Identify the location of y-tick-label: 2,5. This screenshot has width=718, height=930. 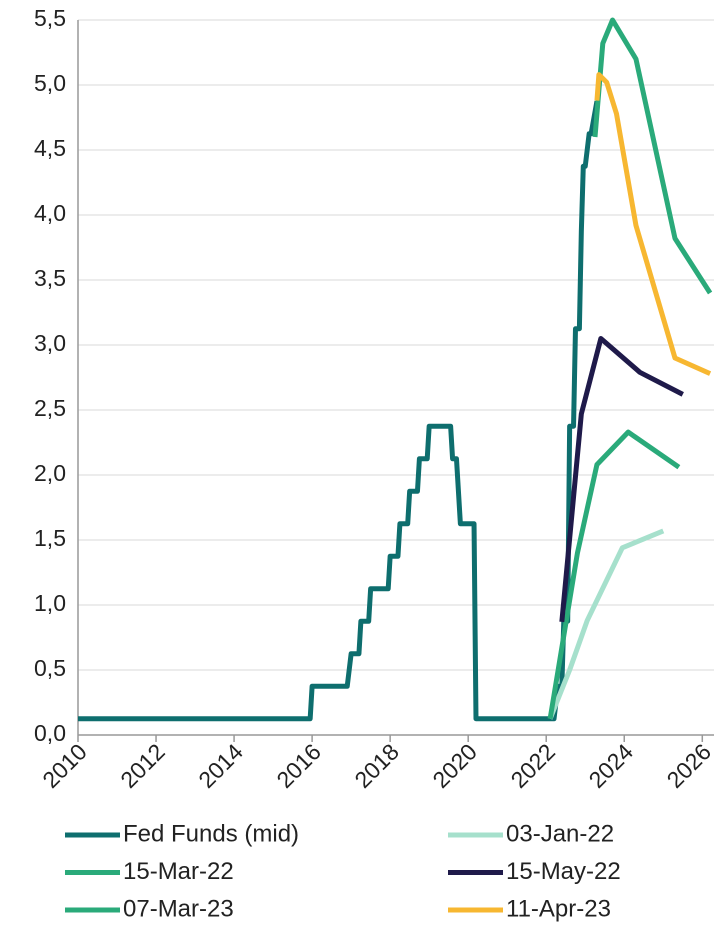
(50, 408).